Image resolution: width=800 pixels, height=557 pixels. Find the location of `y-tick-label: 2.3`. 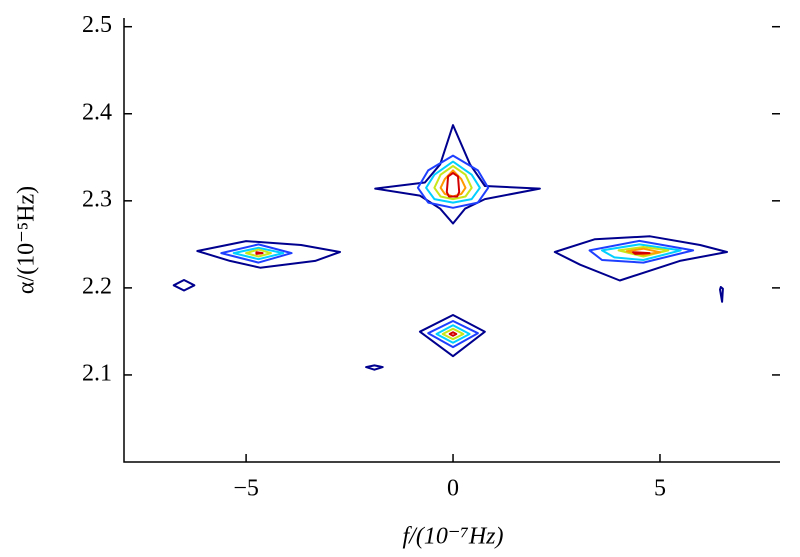

y-tick-label: 2.3 is located at coordinates (97, 199).